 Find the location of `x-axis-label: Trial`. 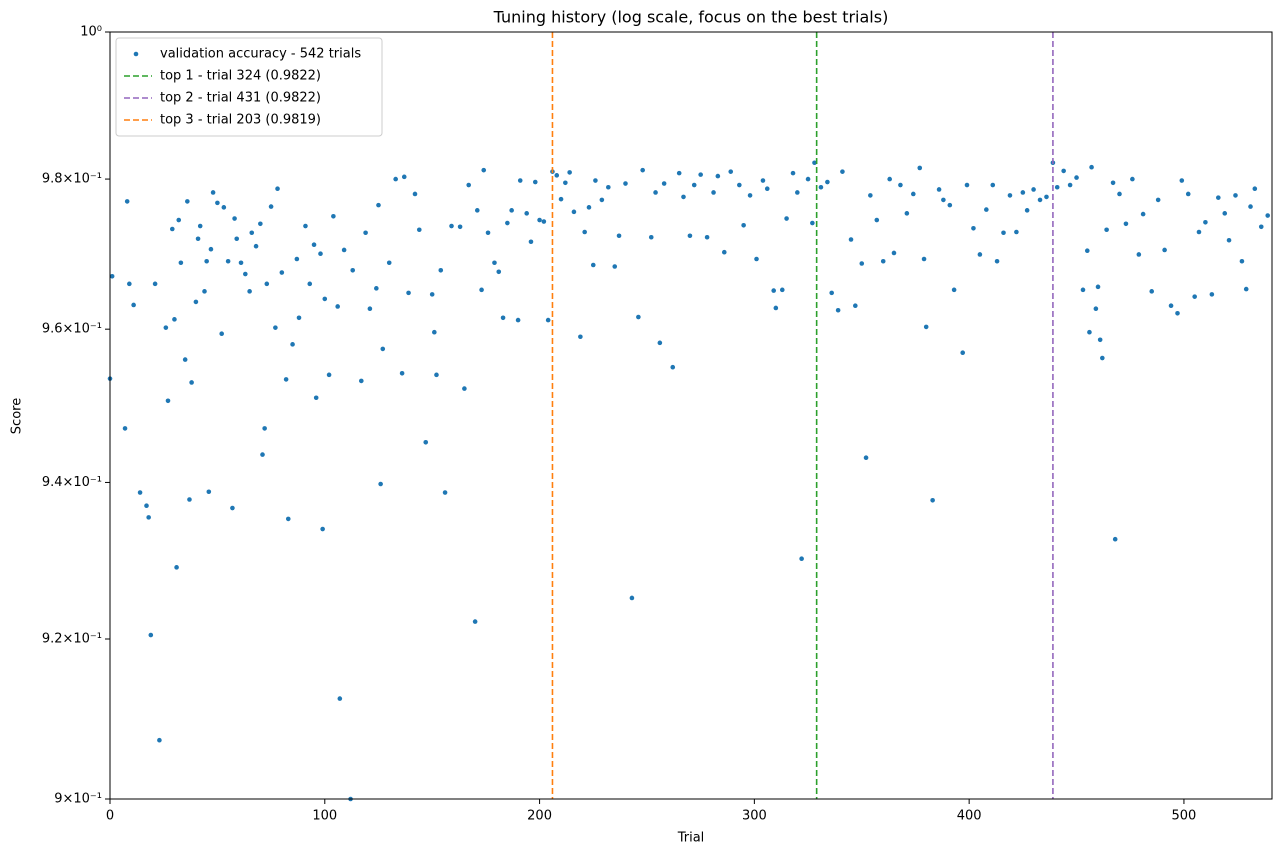

x-axis-label: Trial is located at coordinates (691, 838).